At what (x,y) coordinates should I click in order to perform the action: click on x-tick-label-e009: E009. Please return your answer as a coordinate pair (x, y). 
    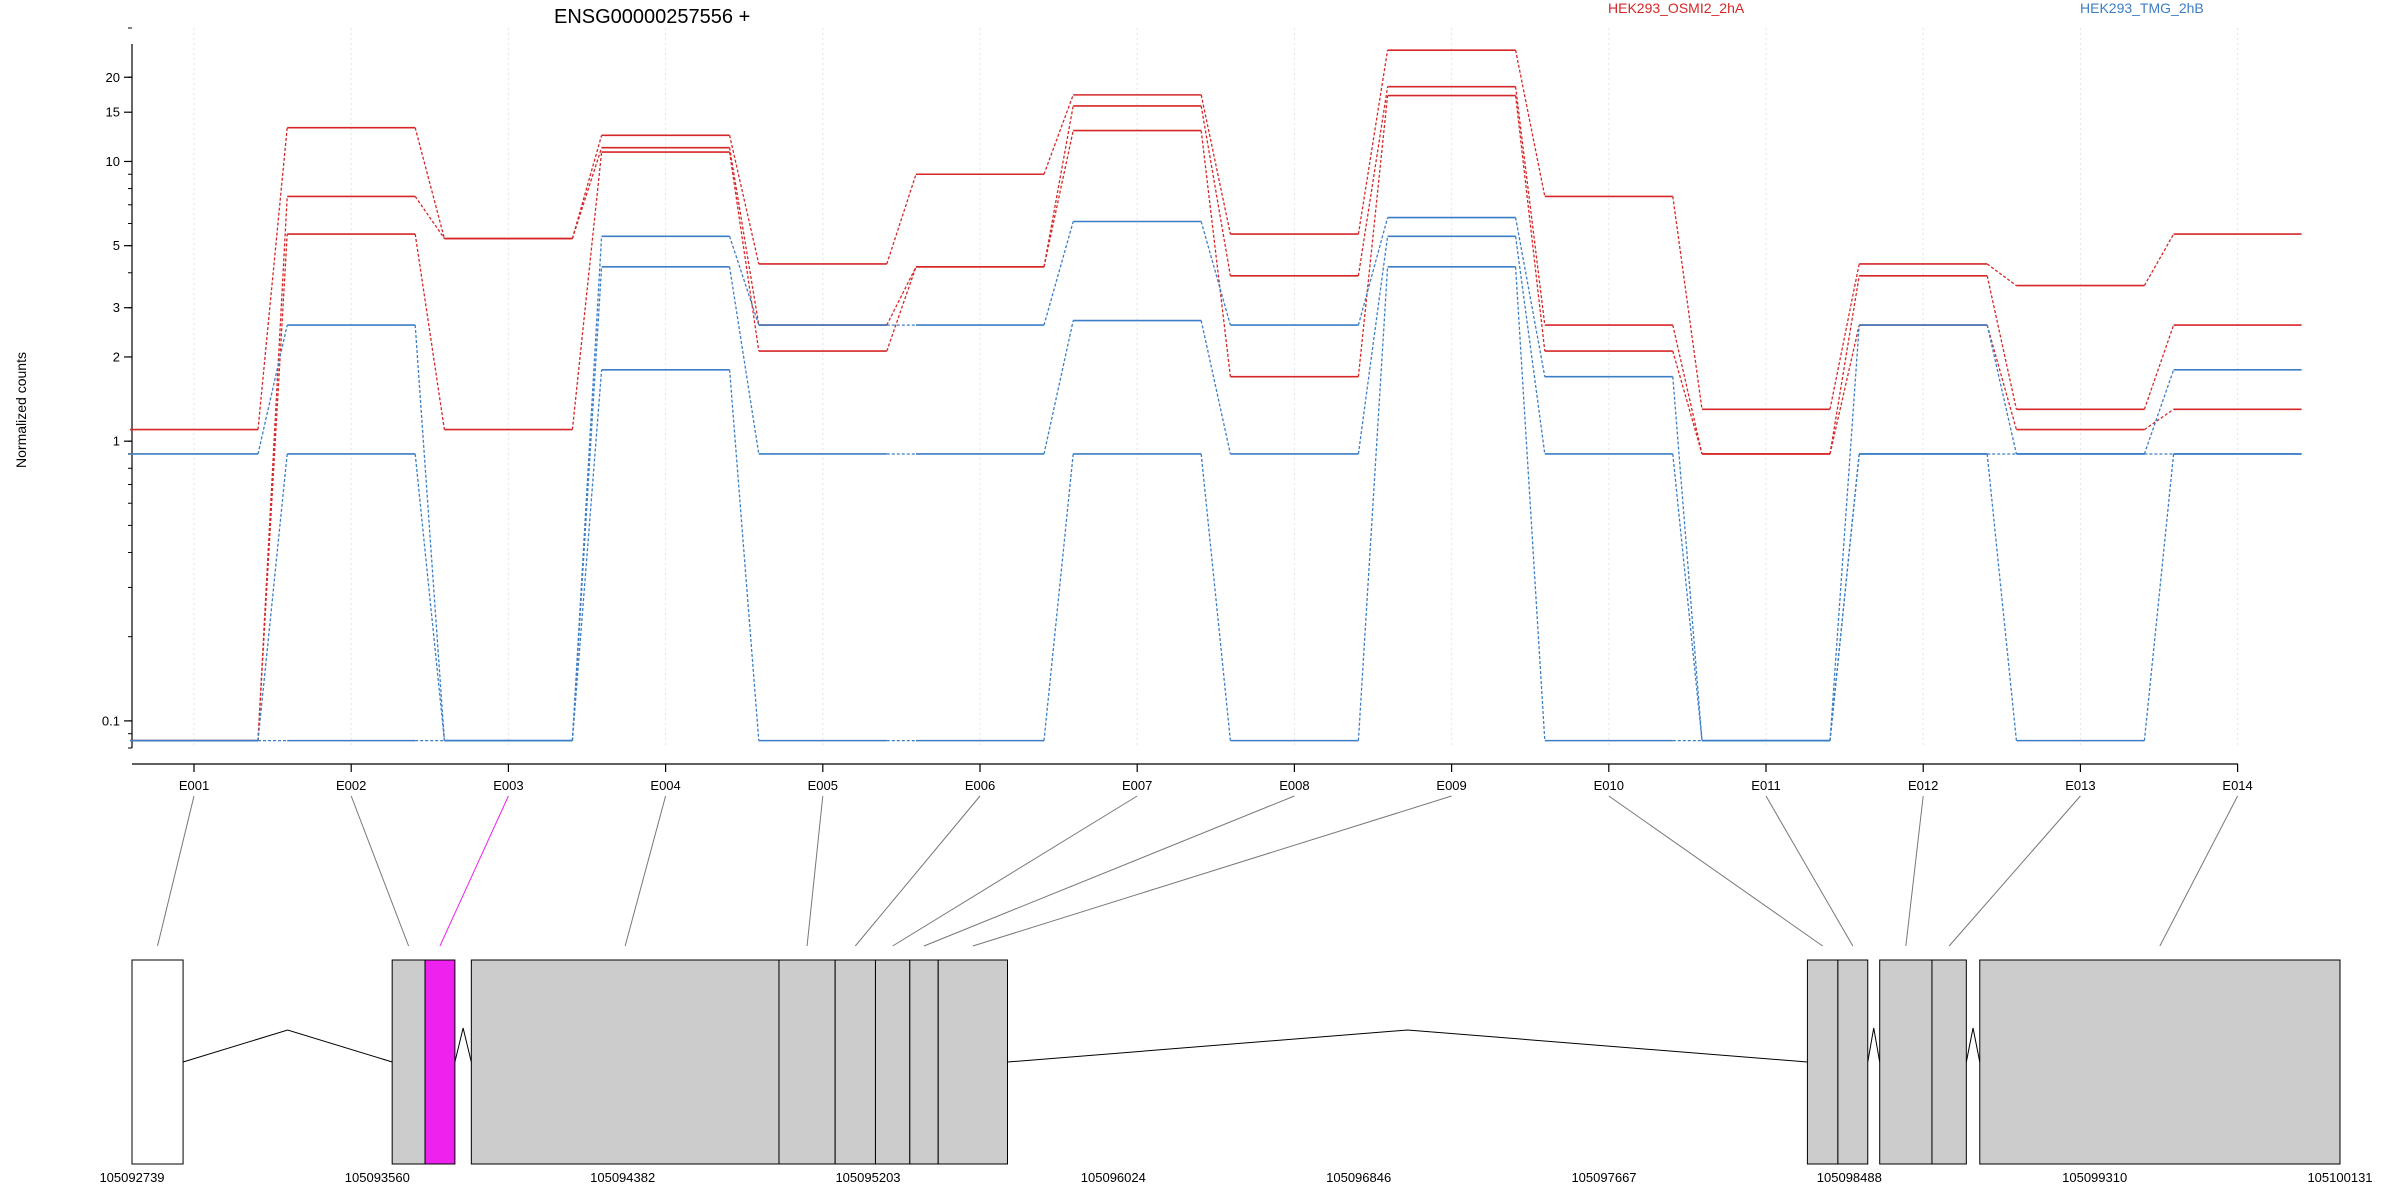
    Looking at the image, I should click on (1451, 785).